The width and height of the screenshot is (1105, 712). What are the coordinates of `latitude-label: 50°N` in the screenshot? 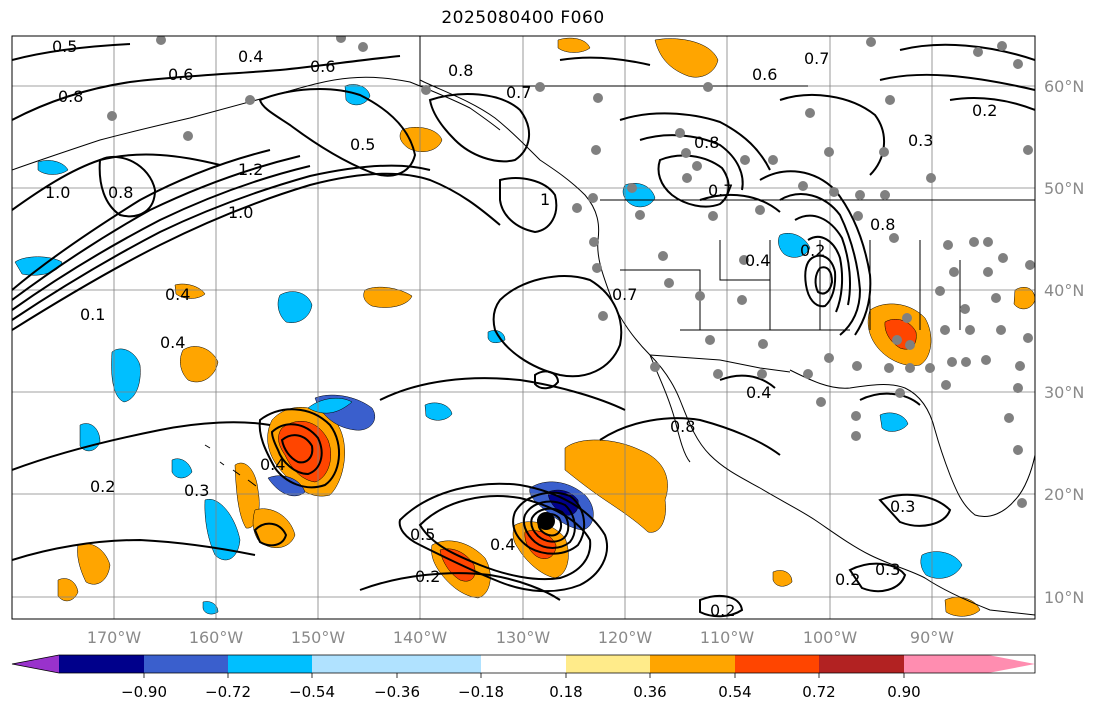 It's located at (1064, 188).